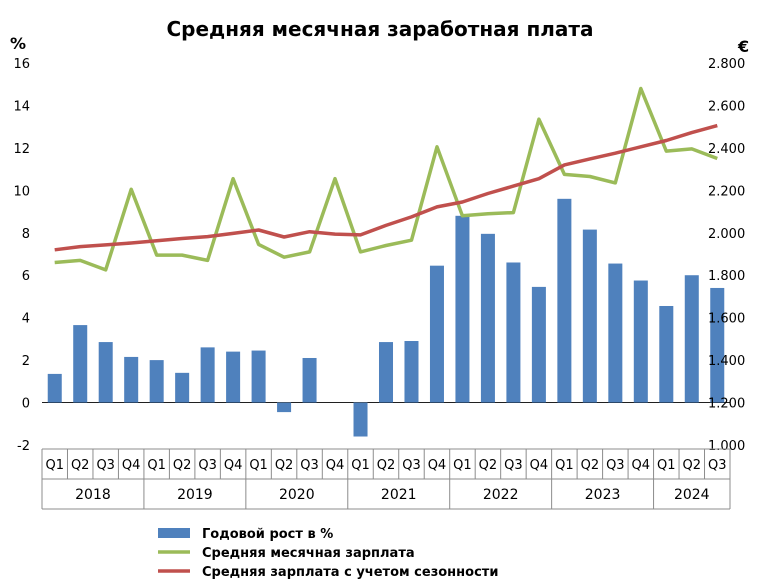 The image size is (780, 586). What do you see at coordinates (726, 446) in the screenshot?
I see `right-tick-label: 1.000` at bounding box center [726, 446].